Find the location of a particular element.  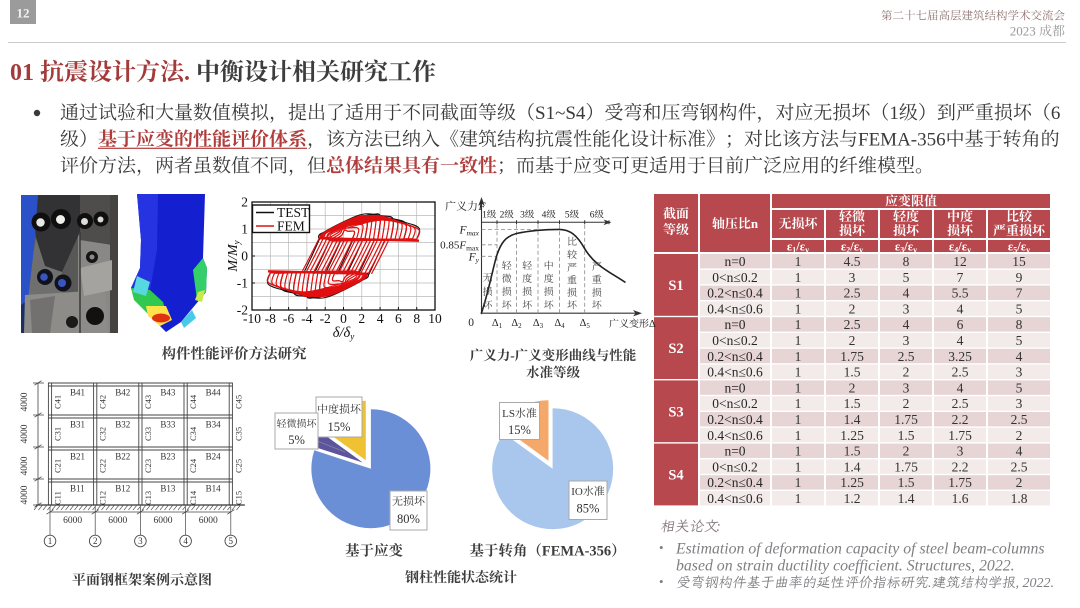

svg-text: 2.2 is located at coordinates (960, 466).